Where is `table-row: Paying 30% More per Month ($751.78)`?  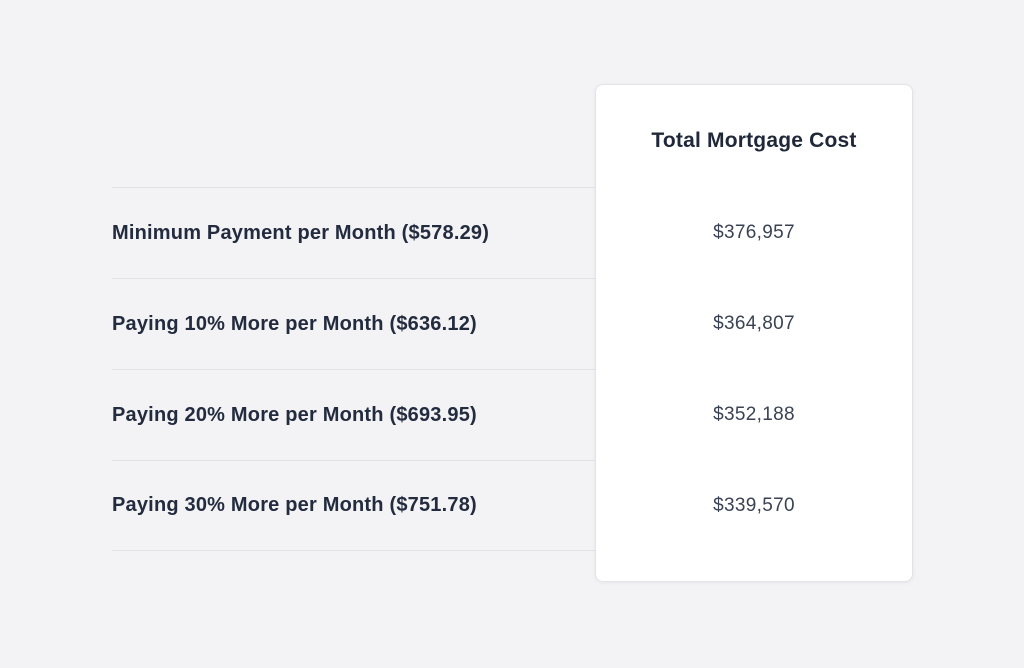
table-row: Paying 30% More per Month ($751.78) is located at coordinates (355, 505).